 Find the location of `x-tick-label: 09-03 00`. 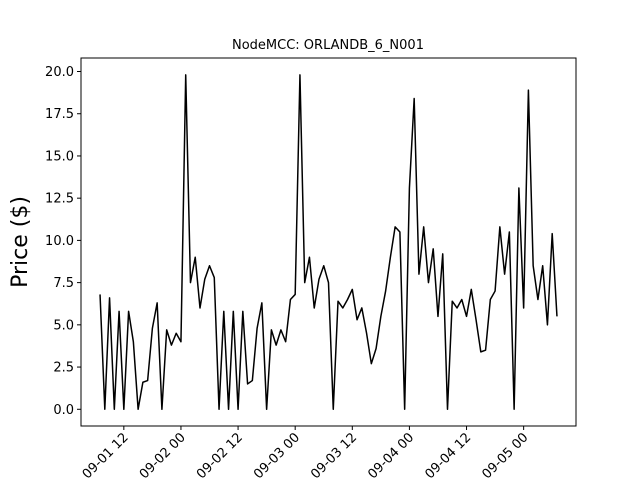

x-tick-label: 09-03 00 is located at coordinates (277, 455).